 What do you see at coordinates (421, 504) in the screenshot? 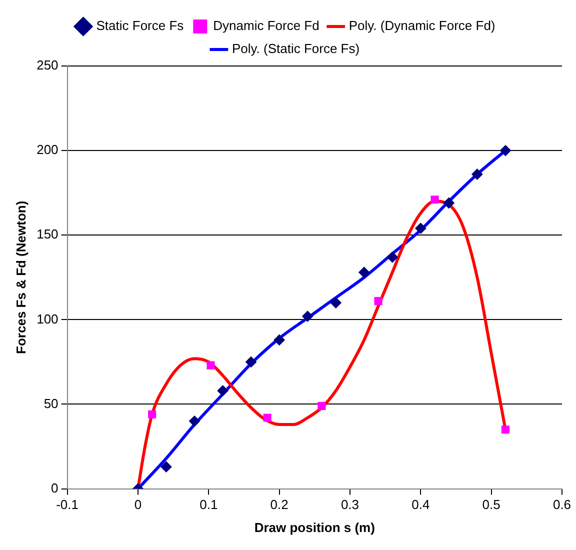
I see `x-tick-label: 0.4` at bounding box center [421, 504].